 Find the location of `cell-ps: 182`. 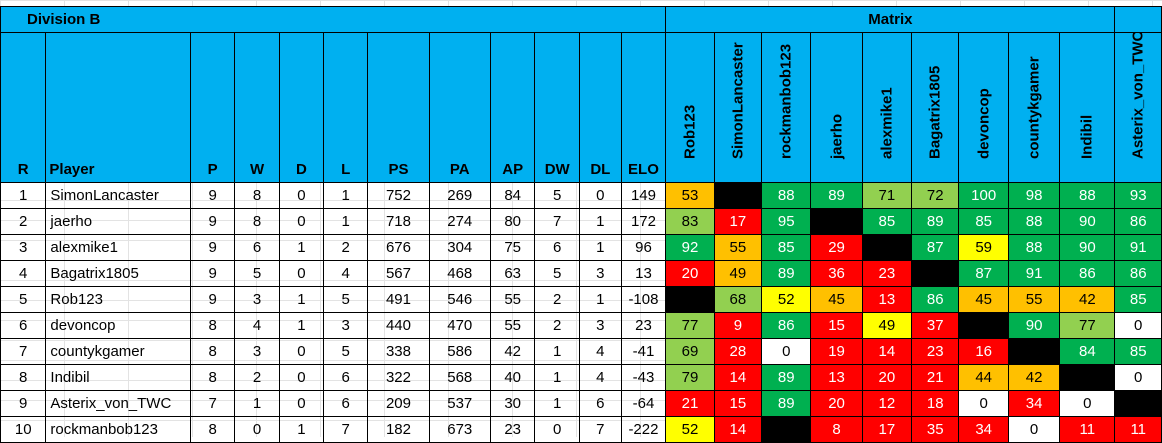

cell-ps: 182 is located at coordinates (398, 429).